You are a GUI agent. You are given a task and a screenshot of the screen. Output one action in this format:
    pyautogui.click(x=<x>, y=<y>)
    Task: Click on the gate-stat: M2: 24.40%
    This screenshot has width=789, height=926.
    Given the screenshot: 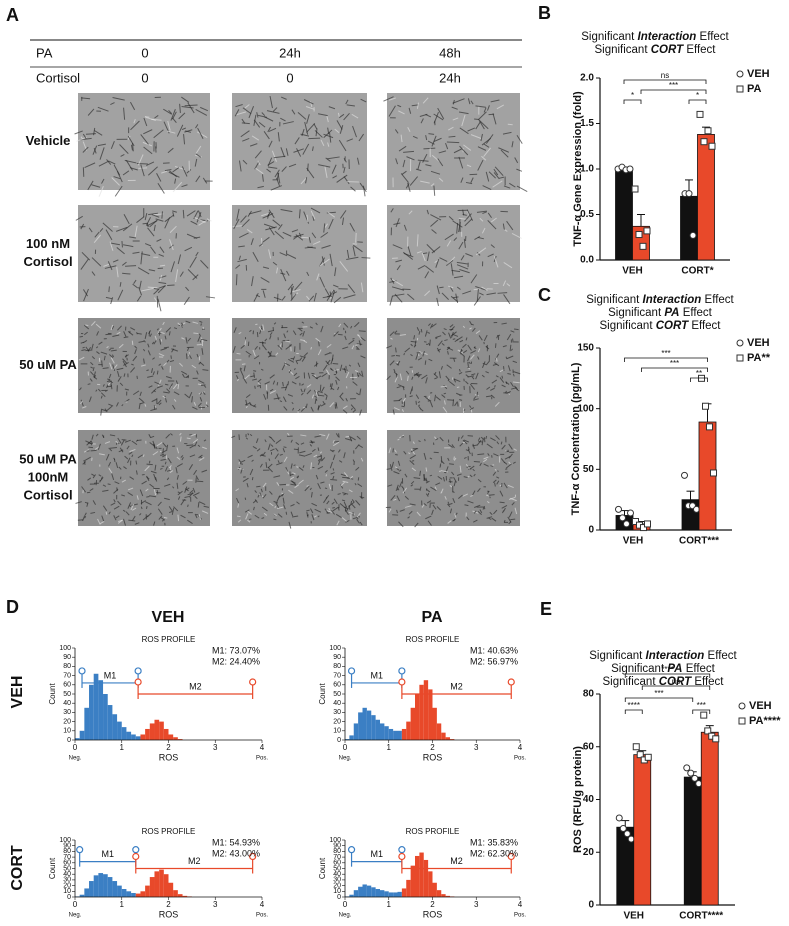 What is the action you would take?
    pyautogui.click(x=236, y=661)
    